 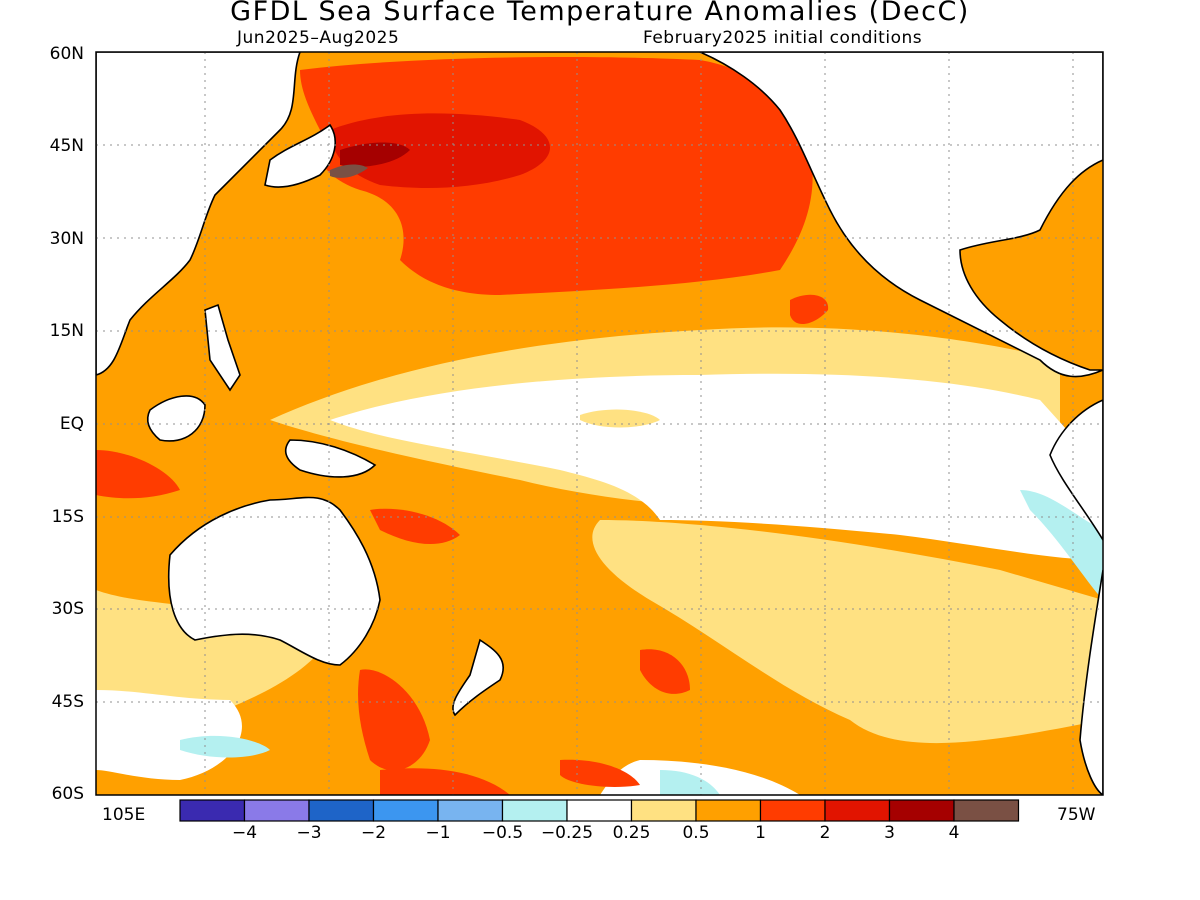 What do you see at coordinates (71, 424) in the screenshot?
I see `lat-label-eq: EQ` at bounding box center [71, 424].